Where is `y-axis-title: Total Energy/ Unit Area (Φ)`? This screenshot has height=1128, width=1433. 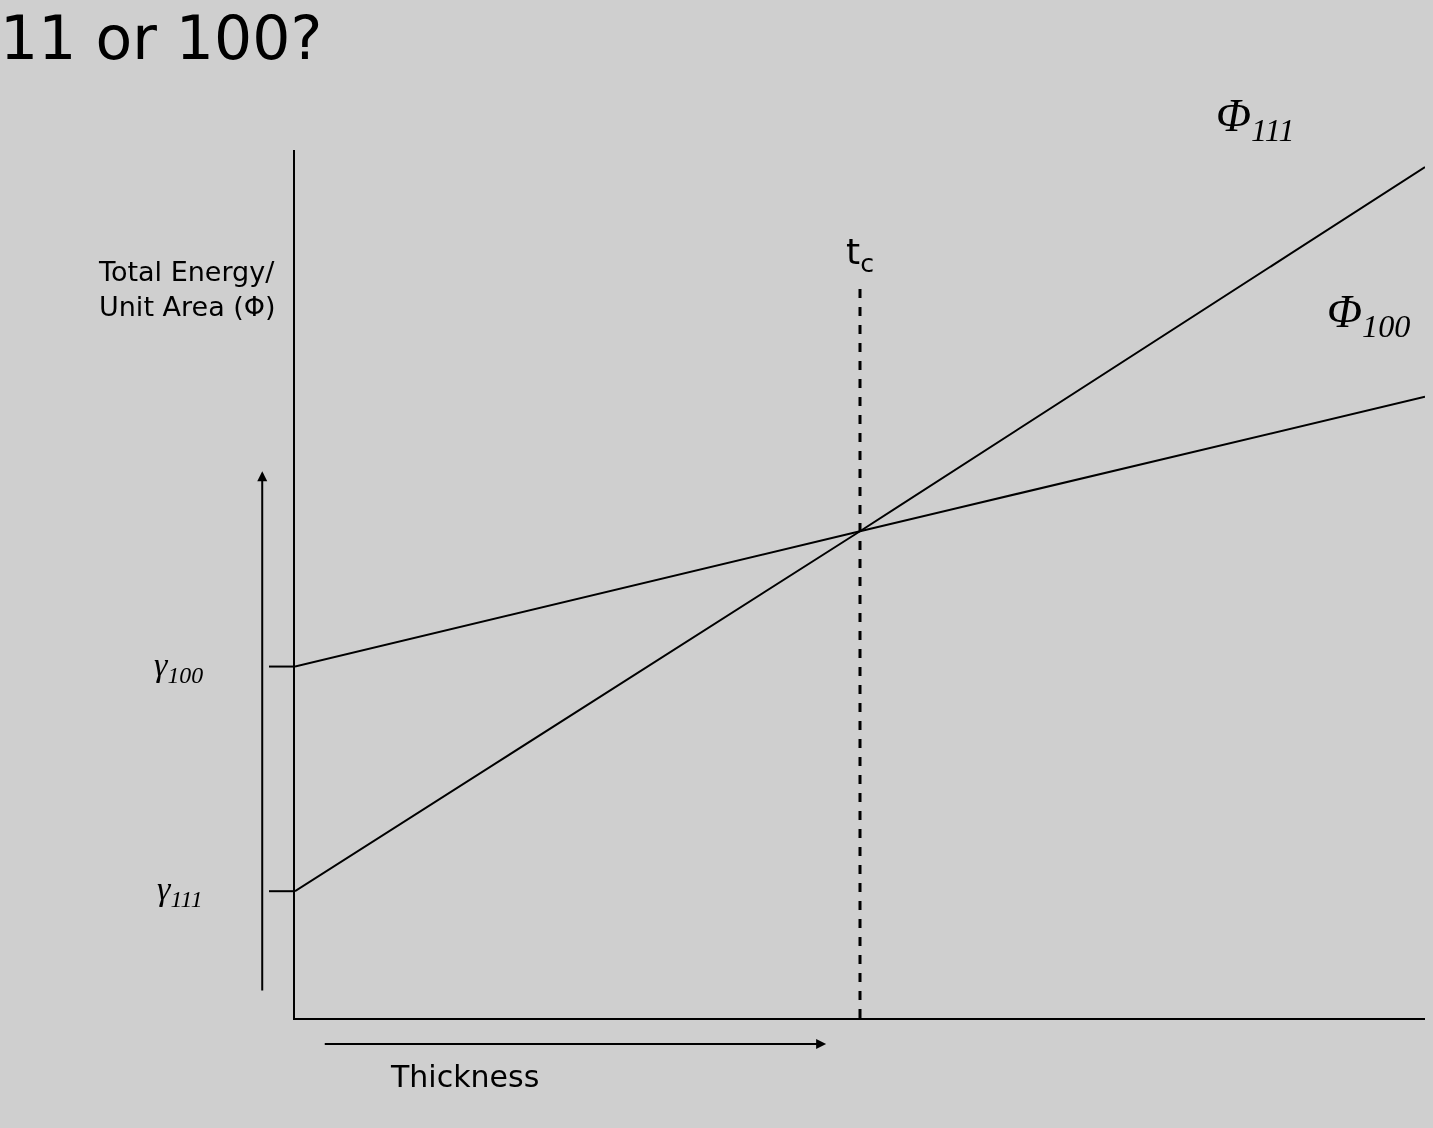 y-axis-title: Total Energy/ Unit Area (Φ) is located at coordinates (187, 289).